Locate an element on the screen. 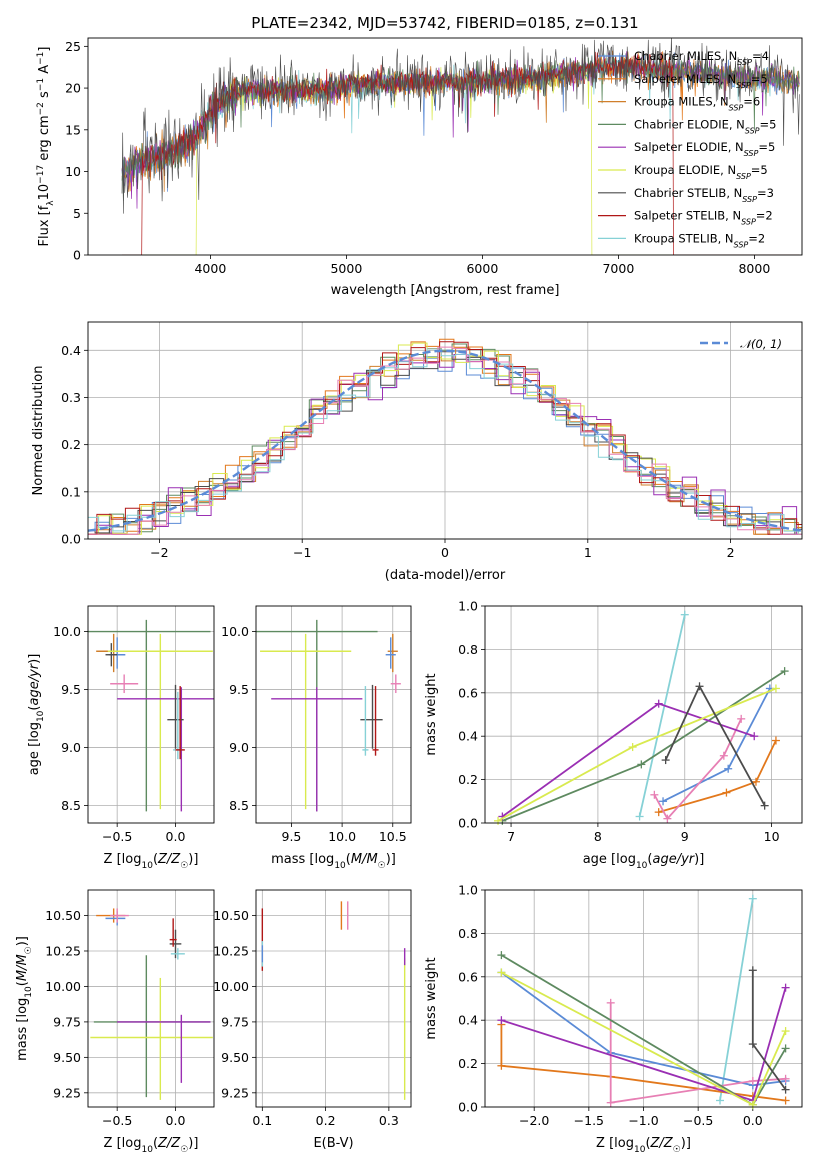 The image size is (819, 1170). weight-line-salpeter-elodie is located at coordinates (628, 760).